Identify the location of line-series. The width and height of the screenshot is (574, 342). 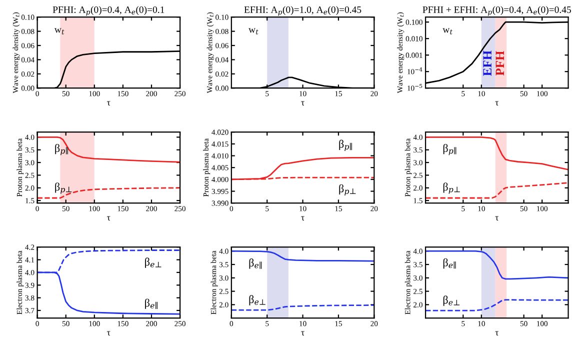
(108, 149).